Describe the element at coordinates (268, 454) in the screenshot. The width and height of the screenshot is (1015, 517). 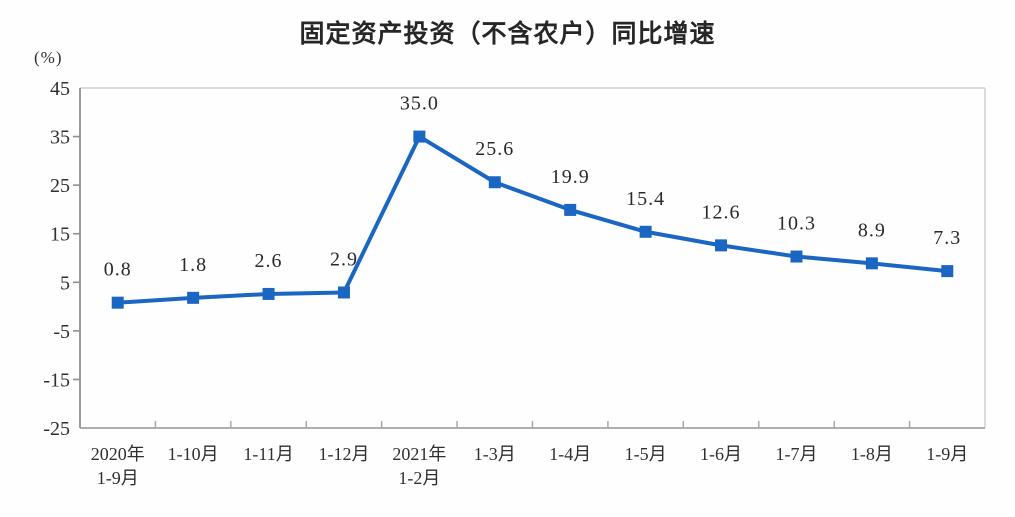
I see `x-tick-label: 1-11月` at that location.